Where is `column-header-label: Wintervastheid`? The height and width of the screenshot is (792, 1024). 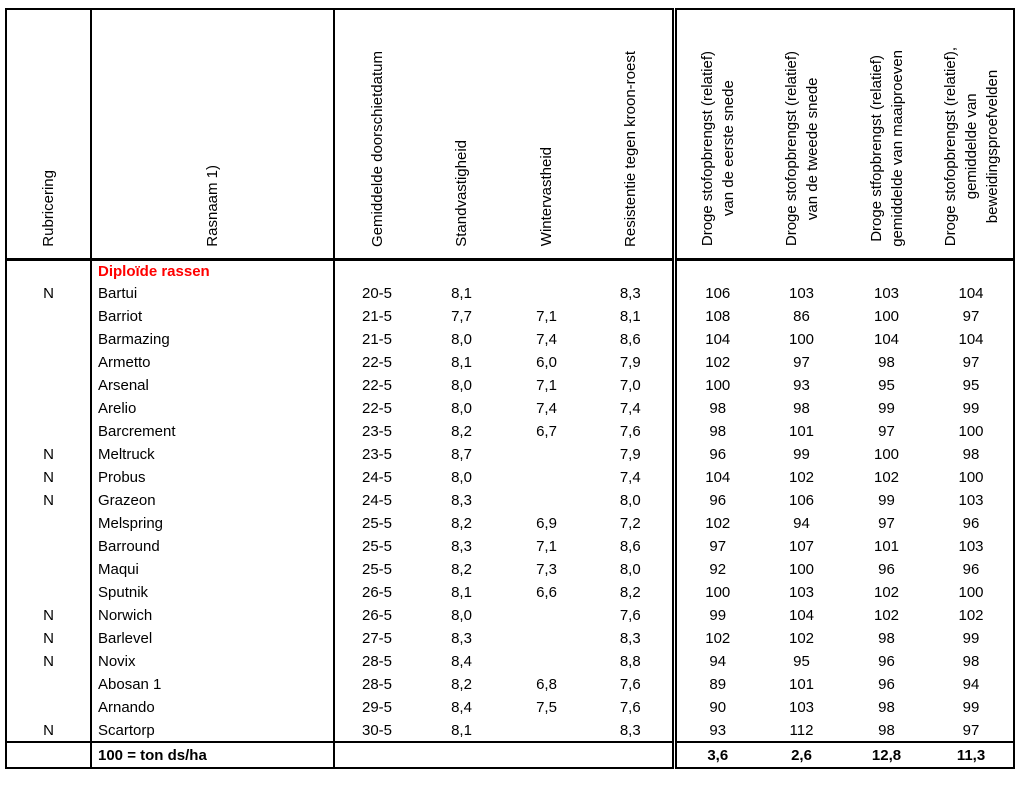 column-header-label: Wintervastheid is located at coordinates (546, 197).